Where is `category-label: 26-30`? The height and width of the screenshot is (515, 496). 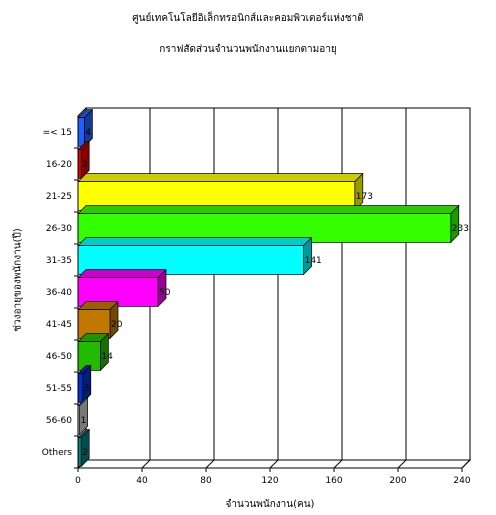 category-label: 26-30 is located at coordinates (59, 229).